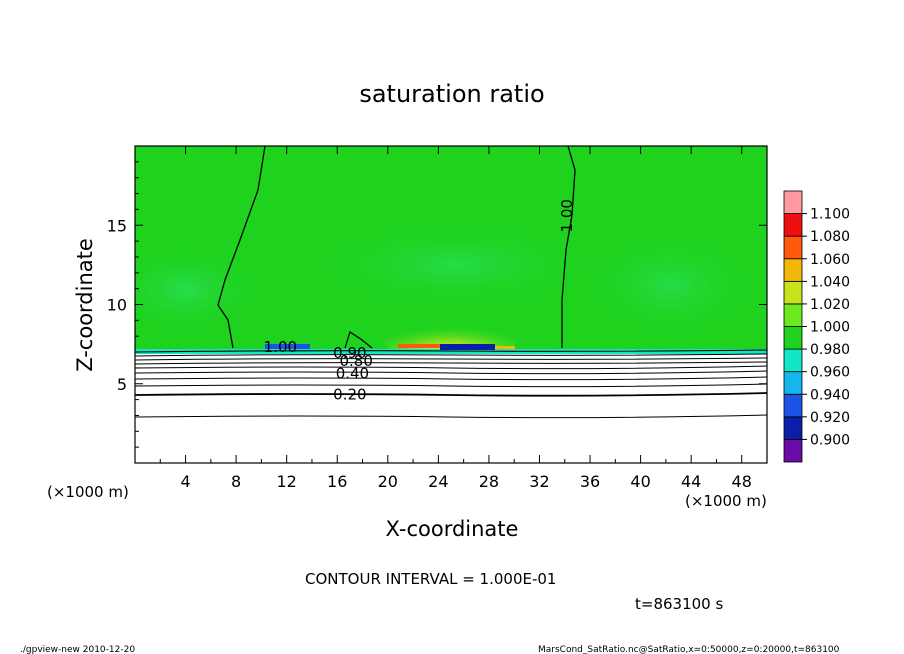 The image size is (904, 654). I want to click on y-axis-label: Z-coordinate, so click(85, 305).